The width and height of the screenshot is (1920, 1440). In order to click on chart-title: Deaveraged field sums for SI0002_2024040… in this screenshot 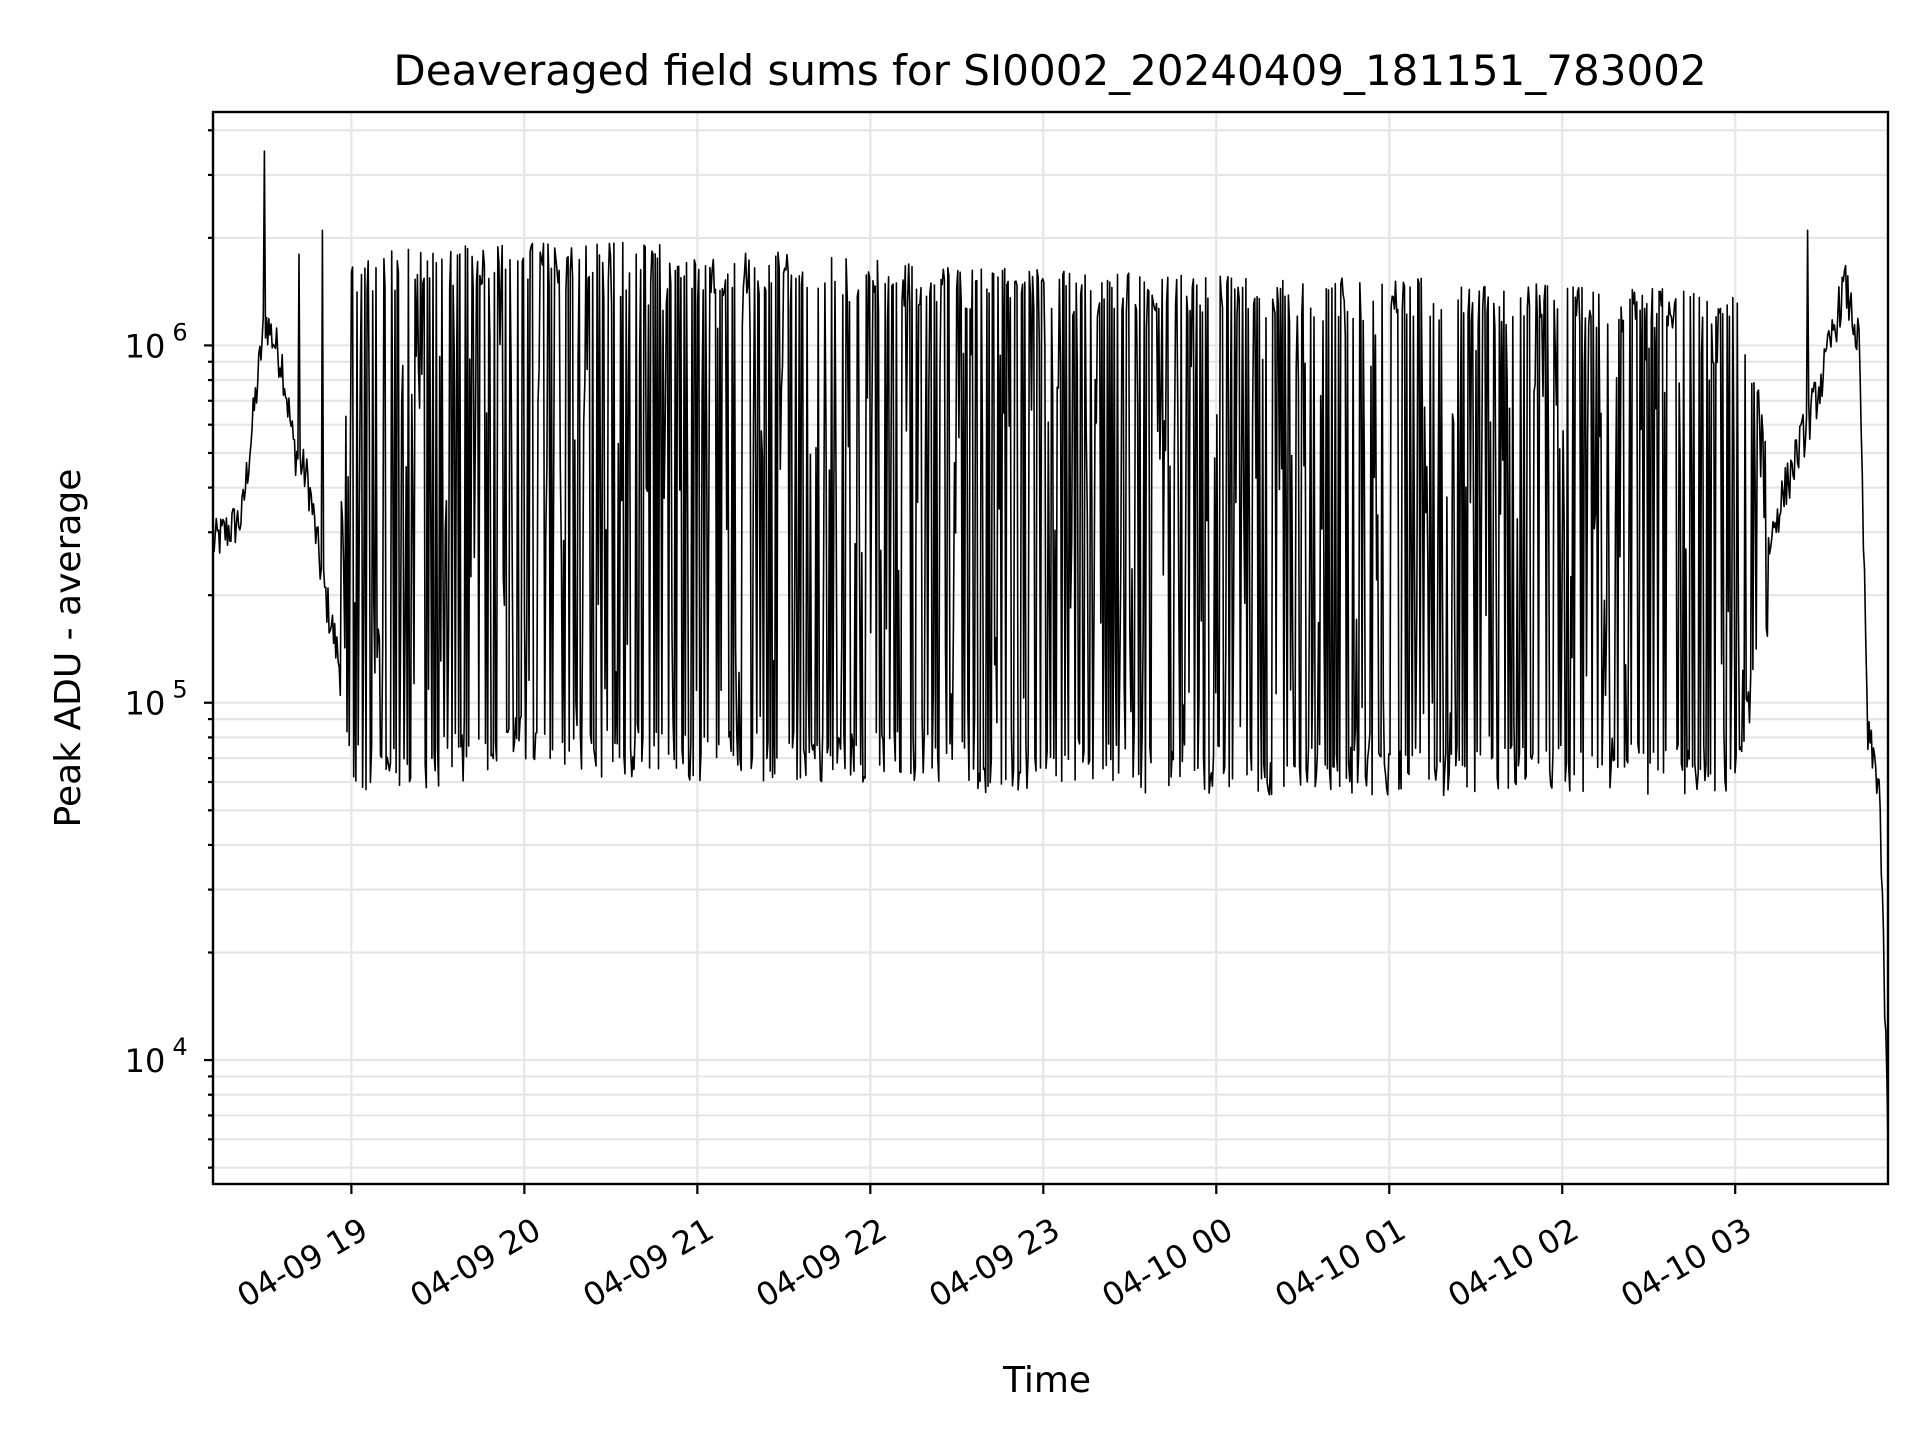, I will do `click(1049, 70)`.